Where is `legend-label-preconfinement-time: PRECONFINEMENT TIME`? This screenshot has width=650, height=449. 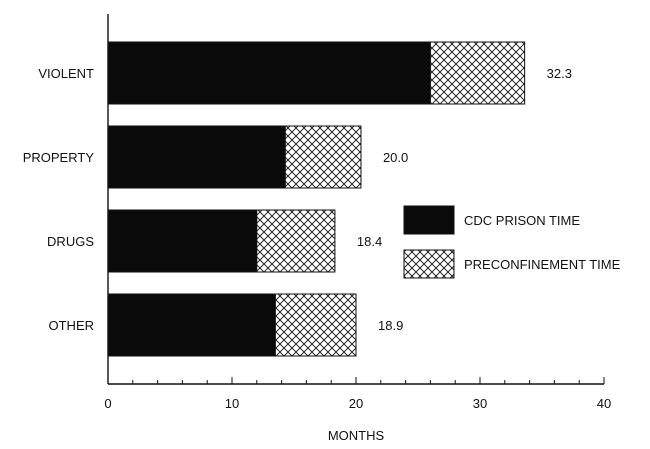
legend-label-preconfinement-time: PRECONFINEMENT TIME is located at coordinates (542, 264).